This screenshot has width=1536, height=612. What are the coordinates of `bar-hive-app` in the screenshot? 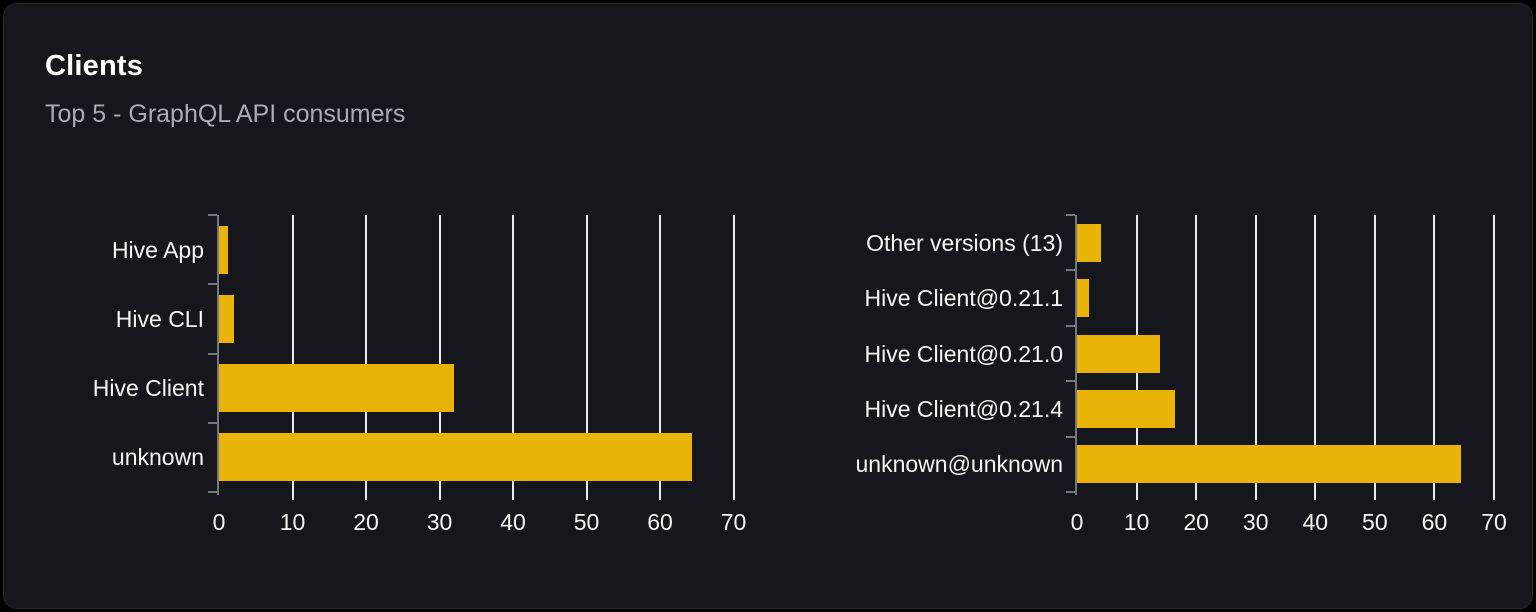 It's located at (223, 249).